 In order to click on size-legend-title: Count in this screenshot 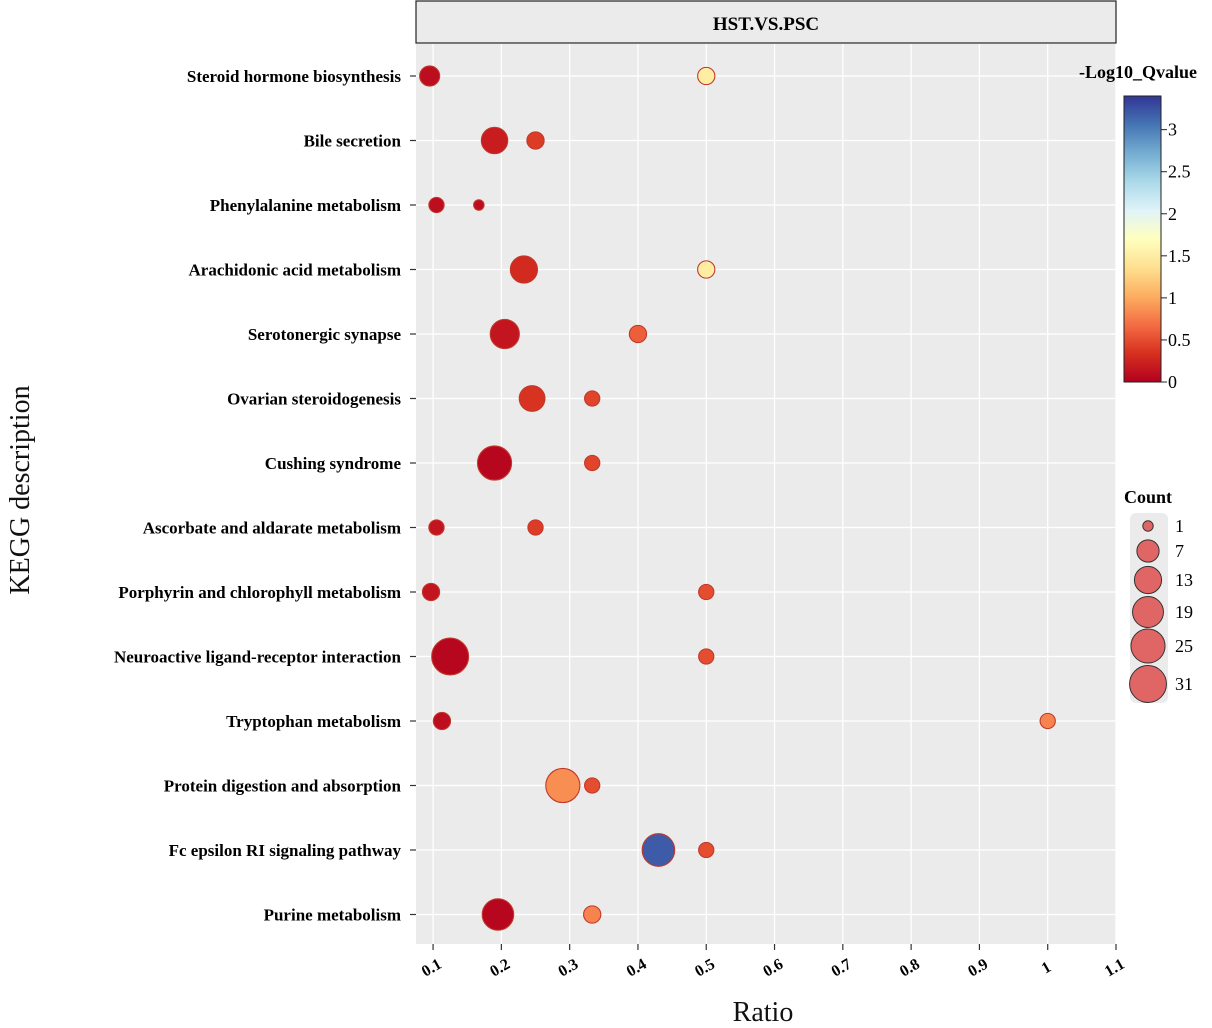, I will do `click(1148, 497)`.